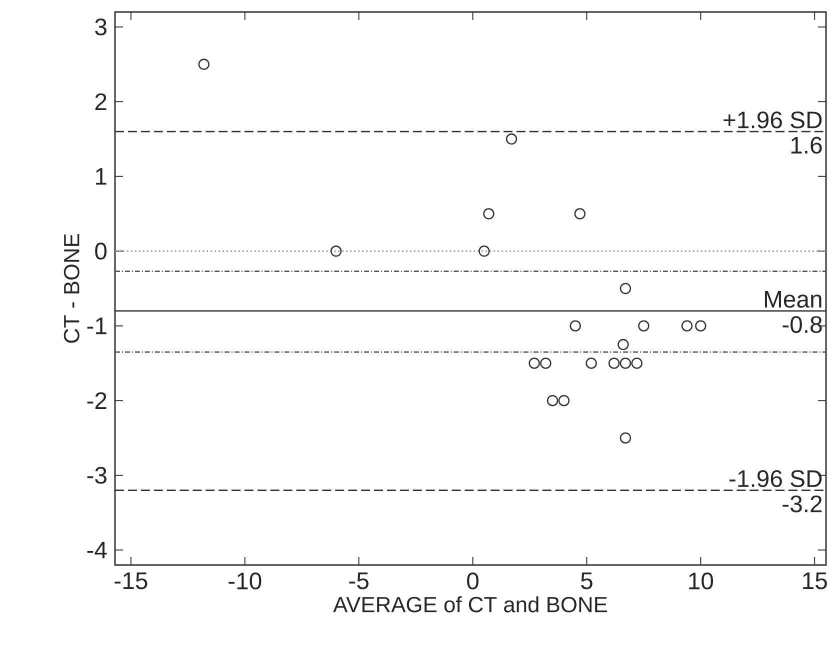 Image resolution: width=832 pixels, height=655 pixels. What do you see at coordinates (586, 581) in the screenshot?
I see `x-tick-label: 5` at bounding box center [586, 581].